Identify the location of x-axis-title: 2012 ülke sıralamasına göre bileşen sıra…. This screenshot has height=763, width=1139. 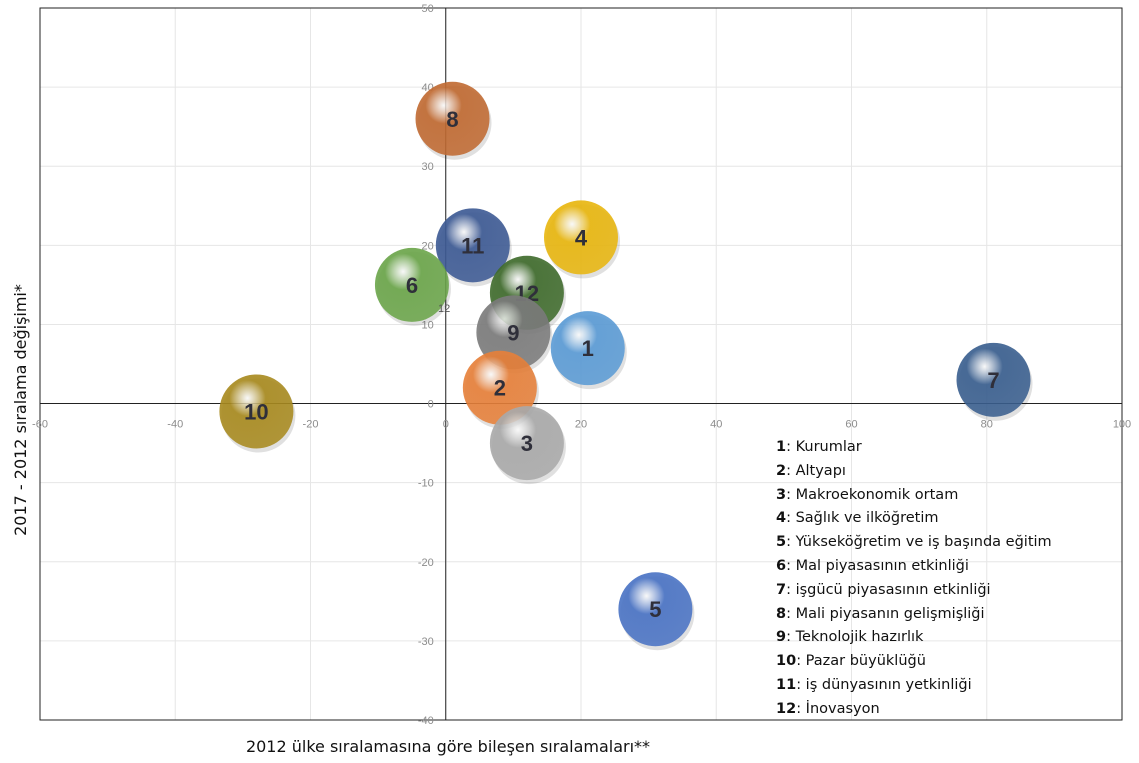
(448, 746).